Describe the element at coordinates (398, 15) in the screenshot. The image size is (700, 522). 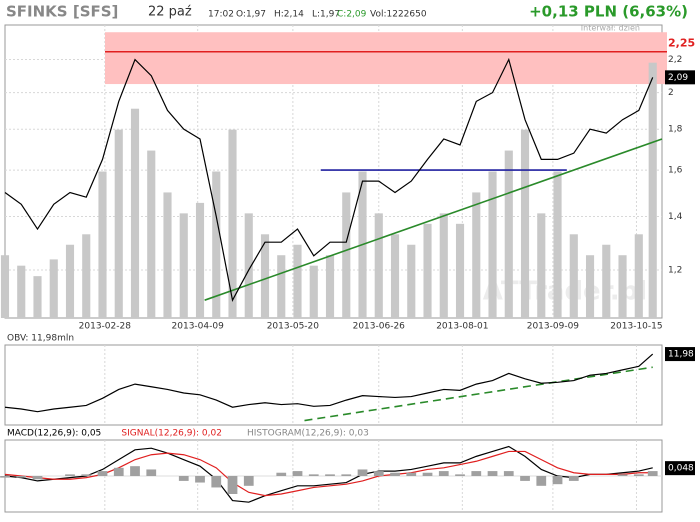
I see `volume: Vol:1222650` at that location.